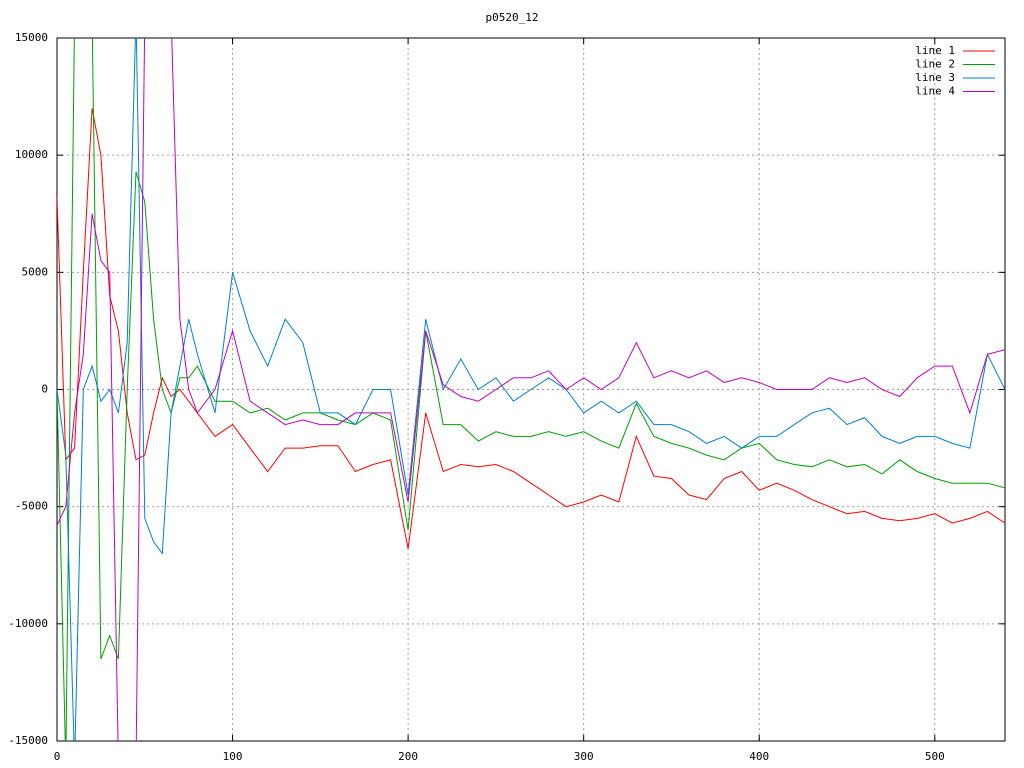 The width and height of the screenshot is (1024, 768). What do you see at coordinates (584, 756) in the screenshot?
I see `x-tick-label: 300` at bounding box center [584, 756].